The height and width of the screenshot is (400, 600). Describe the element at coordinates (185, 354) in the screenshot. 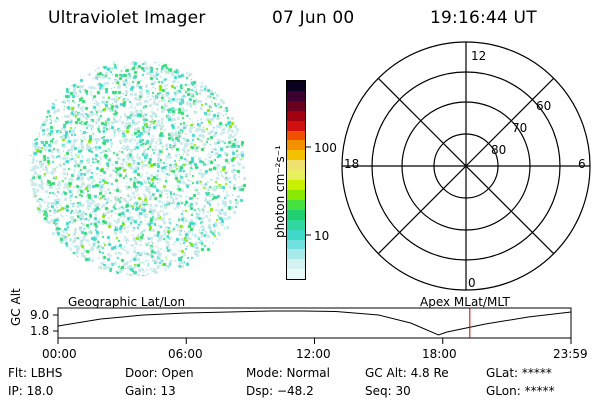

I see `gc-xtick-label-0600: 06:00` at that location.